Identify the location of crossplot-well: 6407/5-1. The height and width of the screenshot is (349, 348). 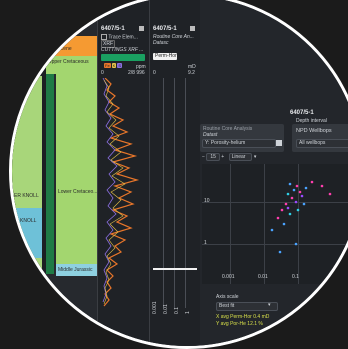
(302, 113).